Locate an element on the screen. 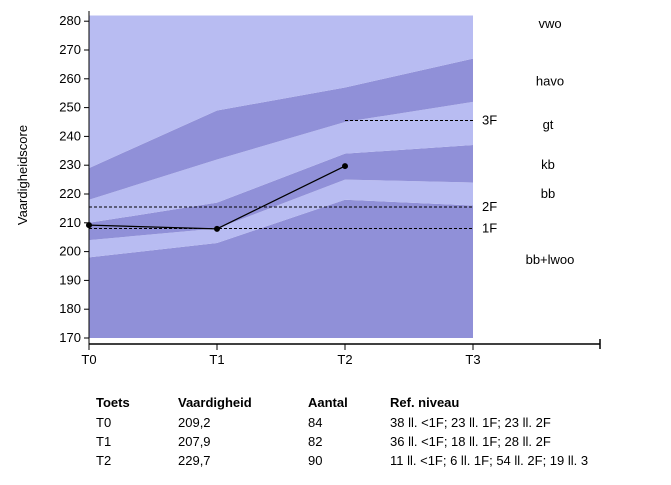 This screenshot has width=671, height=485. band-gt is located at coordinates (281, 162).